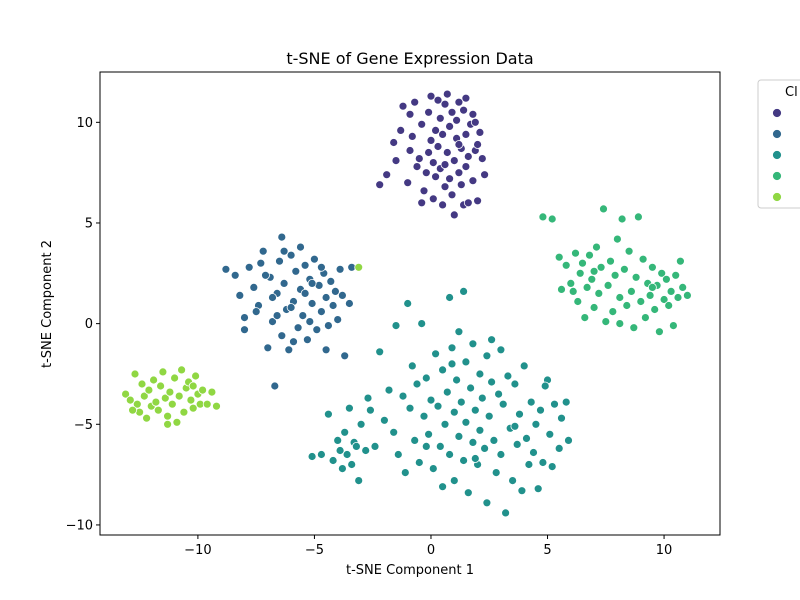  I want to click on legend: Cl, so click(778, 144).